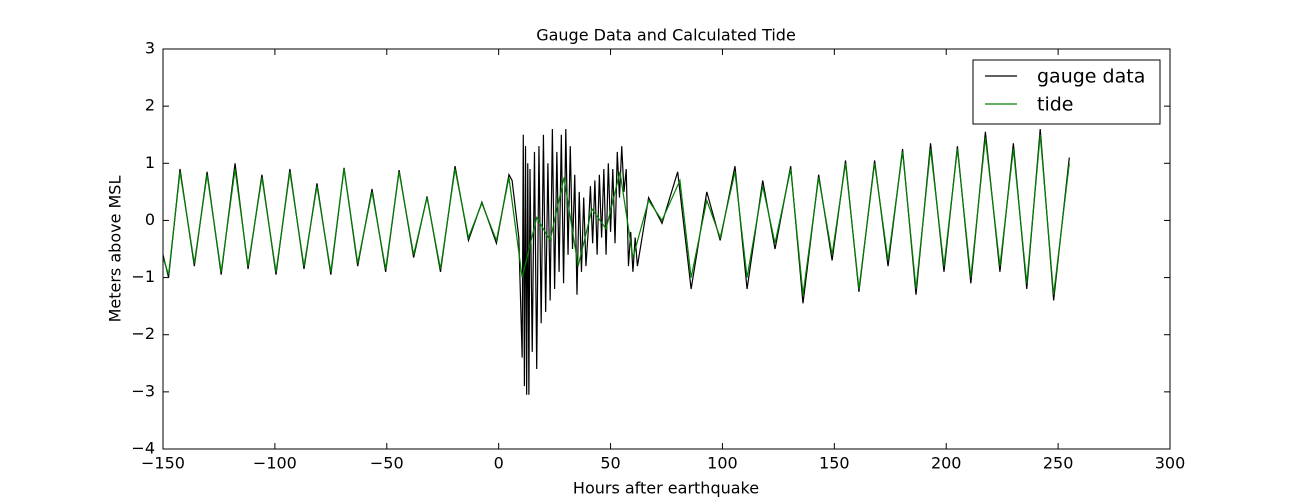  What do you see at coordinates (834, 463) in the screenshot?
I see `x-tick-label: 150` at bounding box center [834, 463].